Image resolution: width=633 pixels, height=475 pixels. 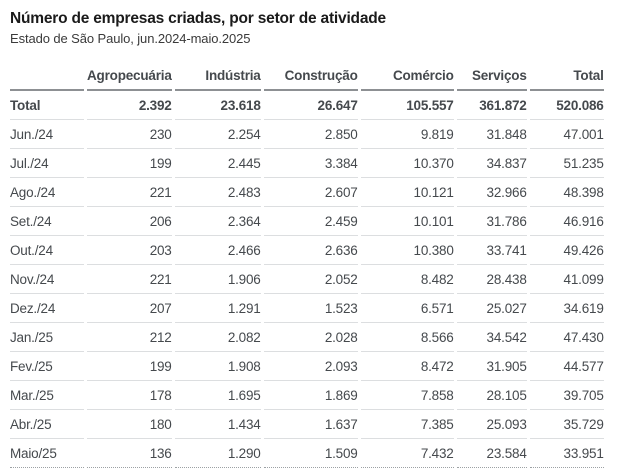 What do you see at coordinates (310, 308) in the screenshot?
I see `value-cell: 1.523` at bounding box center [310, 308].